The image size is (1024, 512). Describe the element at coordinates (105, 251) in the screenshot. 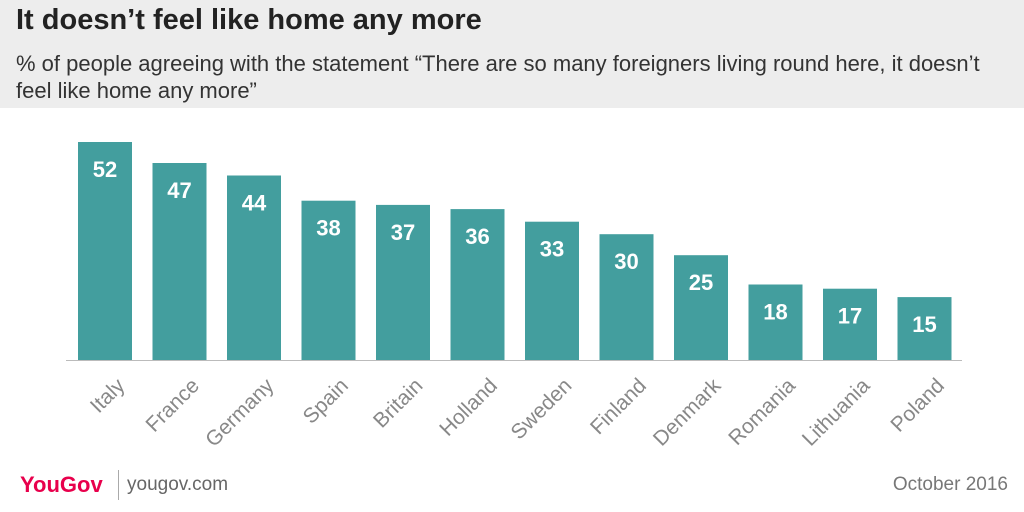

I see `bar-italy` at that location.